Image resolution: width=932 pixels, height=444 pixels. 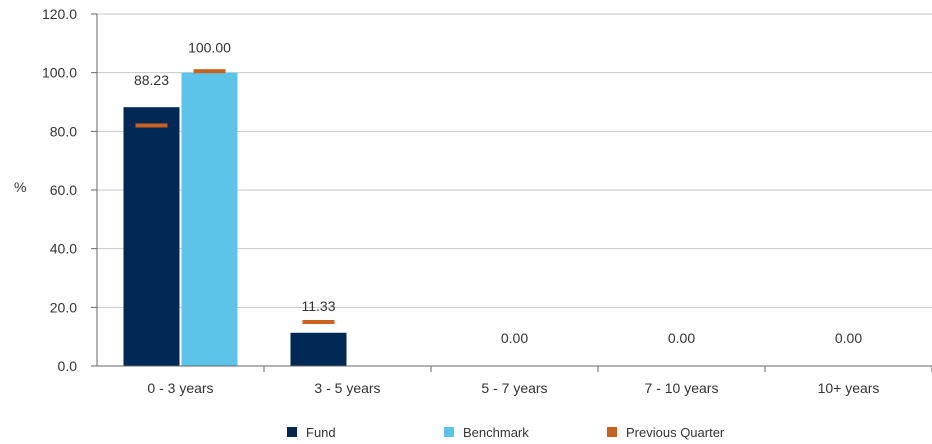 What do you see at coordinates (319, 306) in the screenshot?
I see `data-label: 11.33` at bounding box center [319, 306].